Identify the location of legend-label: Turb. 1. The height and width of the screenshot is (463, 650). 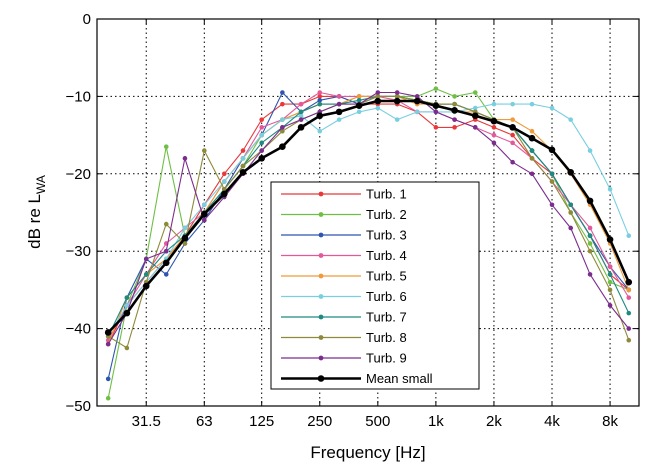
(386, 194).